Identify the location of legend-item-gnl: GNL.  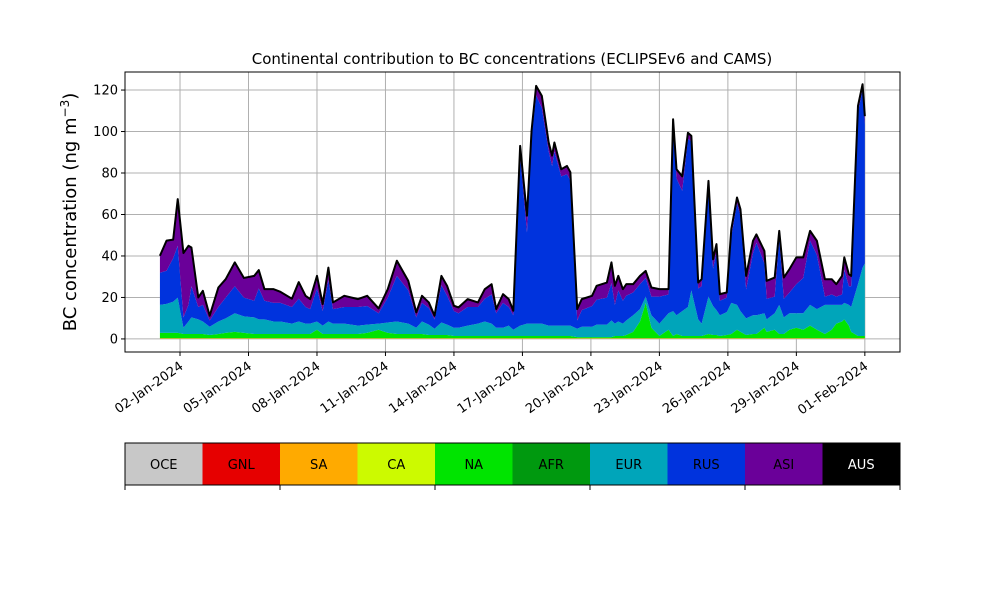
(241, 464).